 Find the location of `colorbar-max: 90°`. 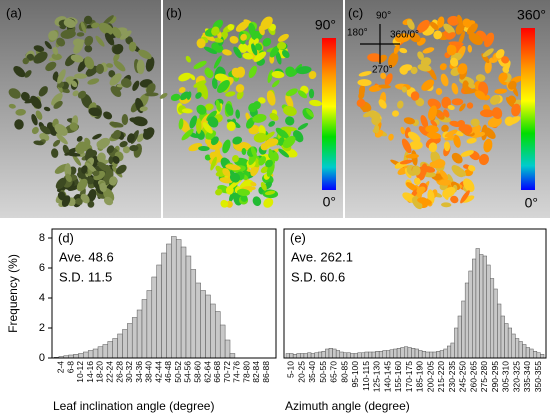

colorbar-max: 90° is located at coordinates (325, 25).